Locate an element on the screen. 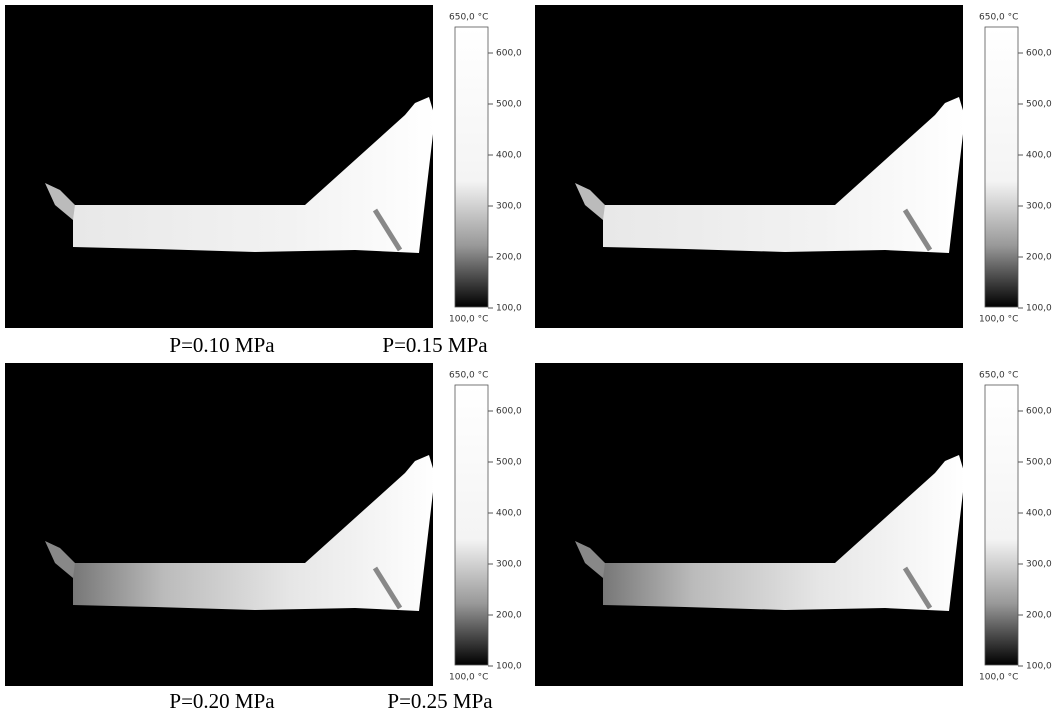 This screenshot has height=718, width=1060. caption: P=0.20 MPa is located at coordinates (222, 701).